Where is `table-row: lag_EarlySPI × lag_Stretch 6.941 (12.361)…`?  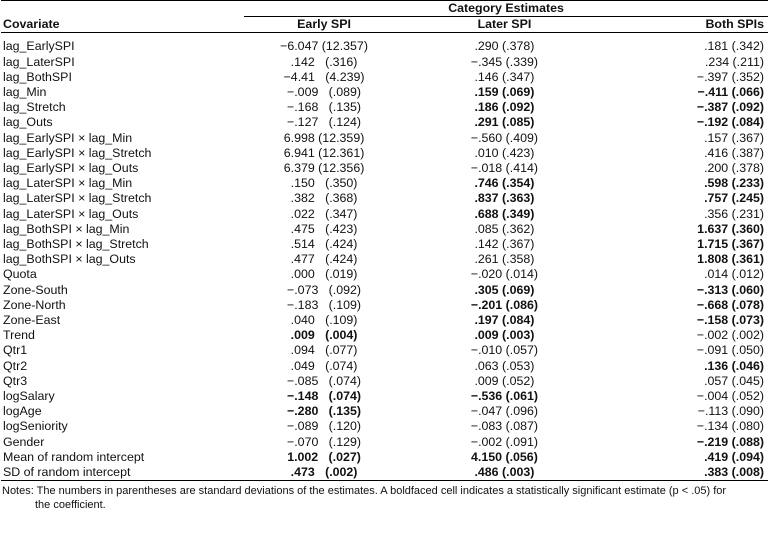 table-row: lag_EarlySPI × lag_Stretch 6.941 (12.361)… is located at coordinates (384, 153).